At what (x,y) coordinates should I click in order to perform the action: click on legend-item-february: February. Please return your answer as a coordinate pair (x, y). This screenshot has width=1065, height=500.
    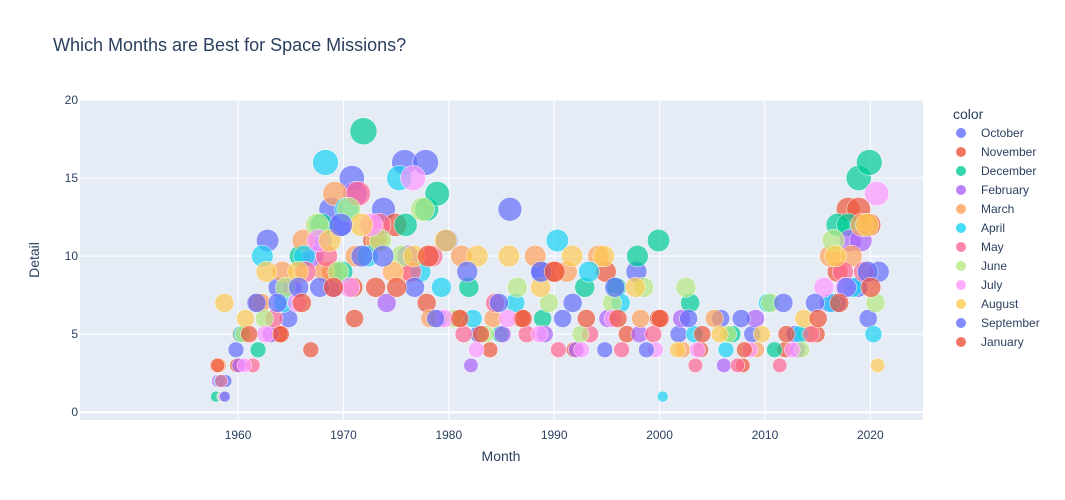
    Looking at the image, I should click on (992, 190).